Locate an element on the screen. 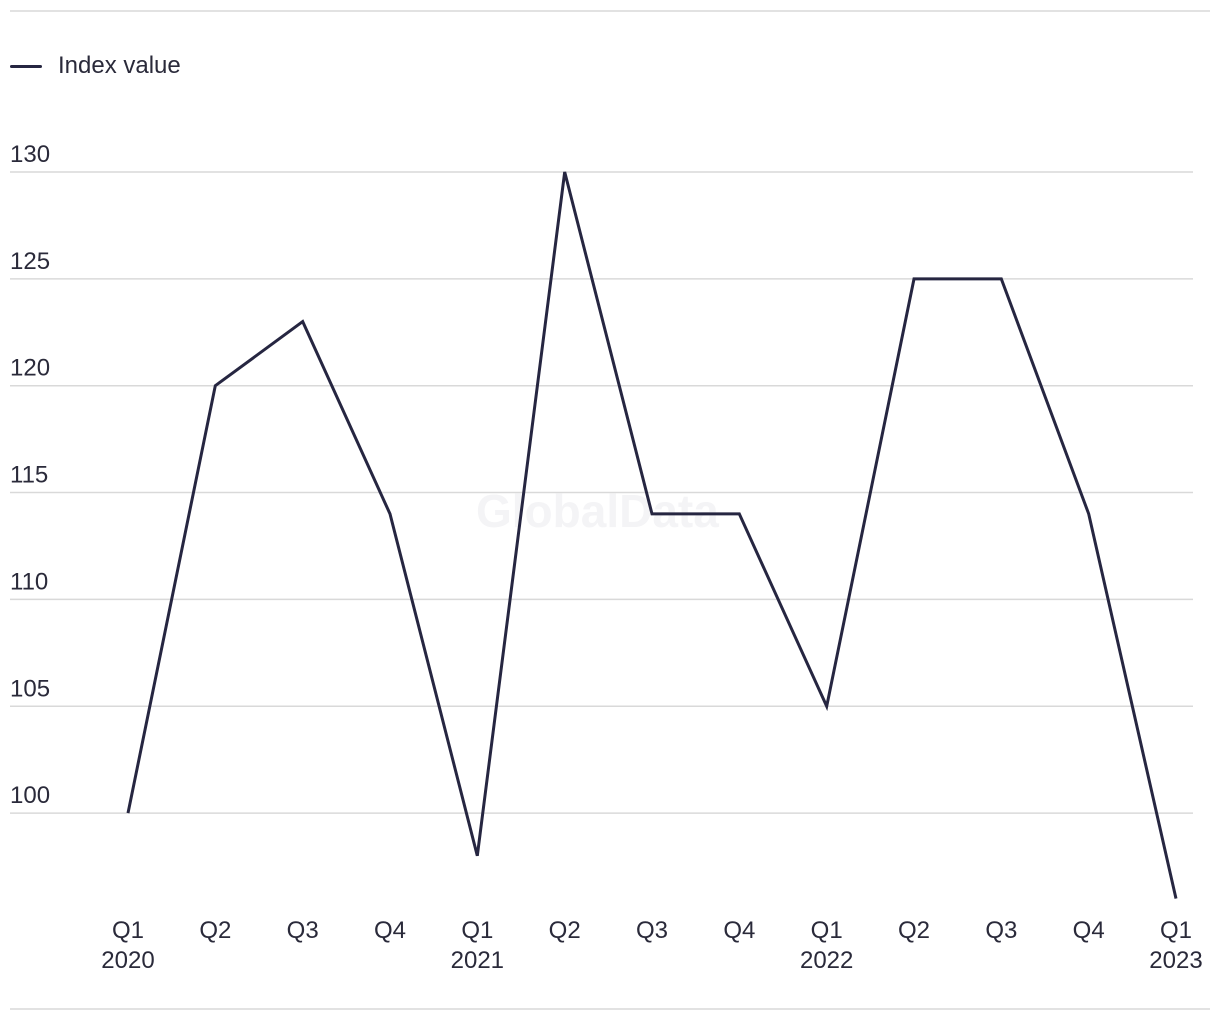 Image resolution: width=1220 pixels, height=1020 pixels. y-tick-label: 125 is located at coordinates (30, 261).